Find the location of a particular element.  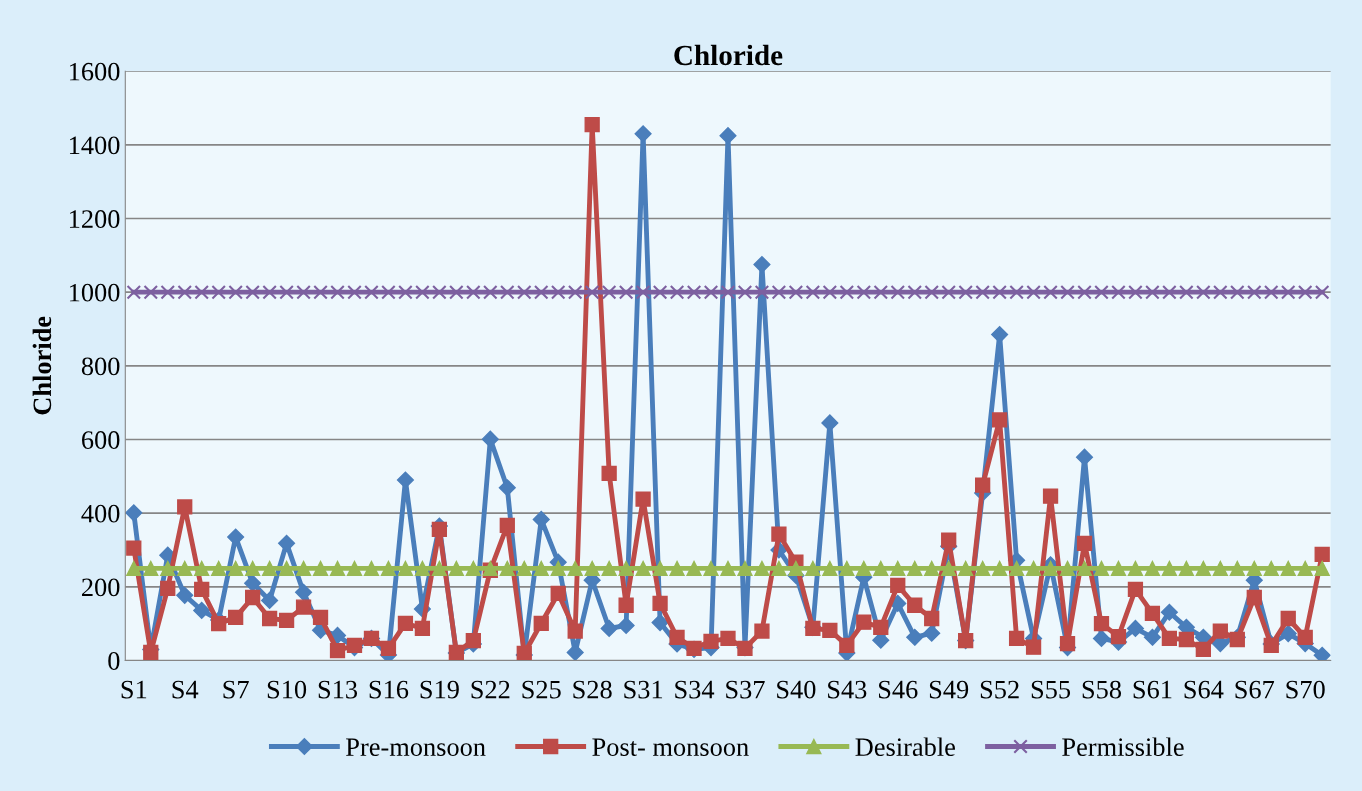

x-tick-label: S58 is located at coordinates (1102, 689).